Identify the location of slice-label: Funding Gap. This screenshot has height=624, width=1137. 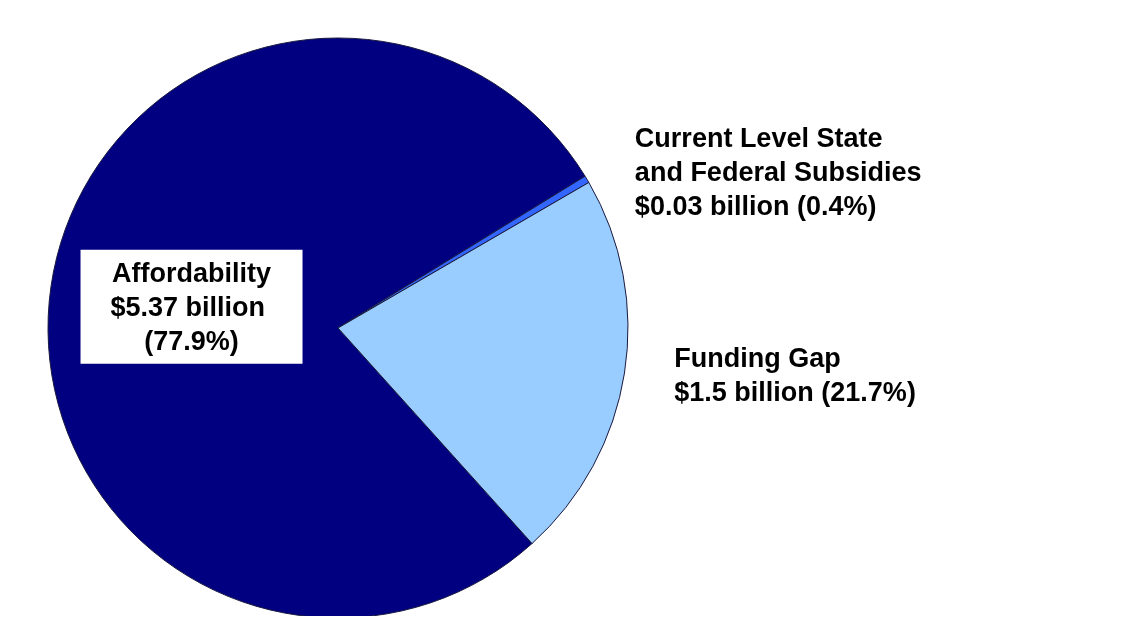
(757, 358).